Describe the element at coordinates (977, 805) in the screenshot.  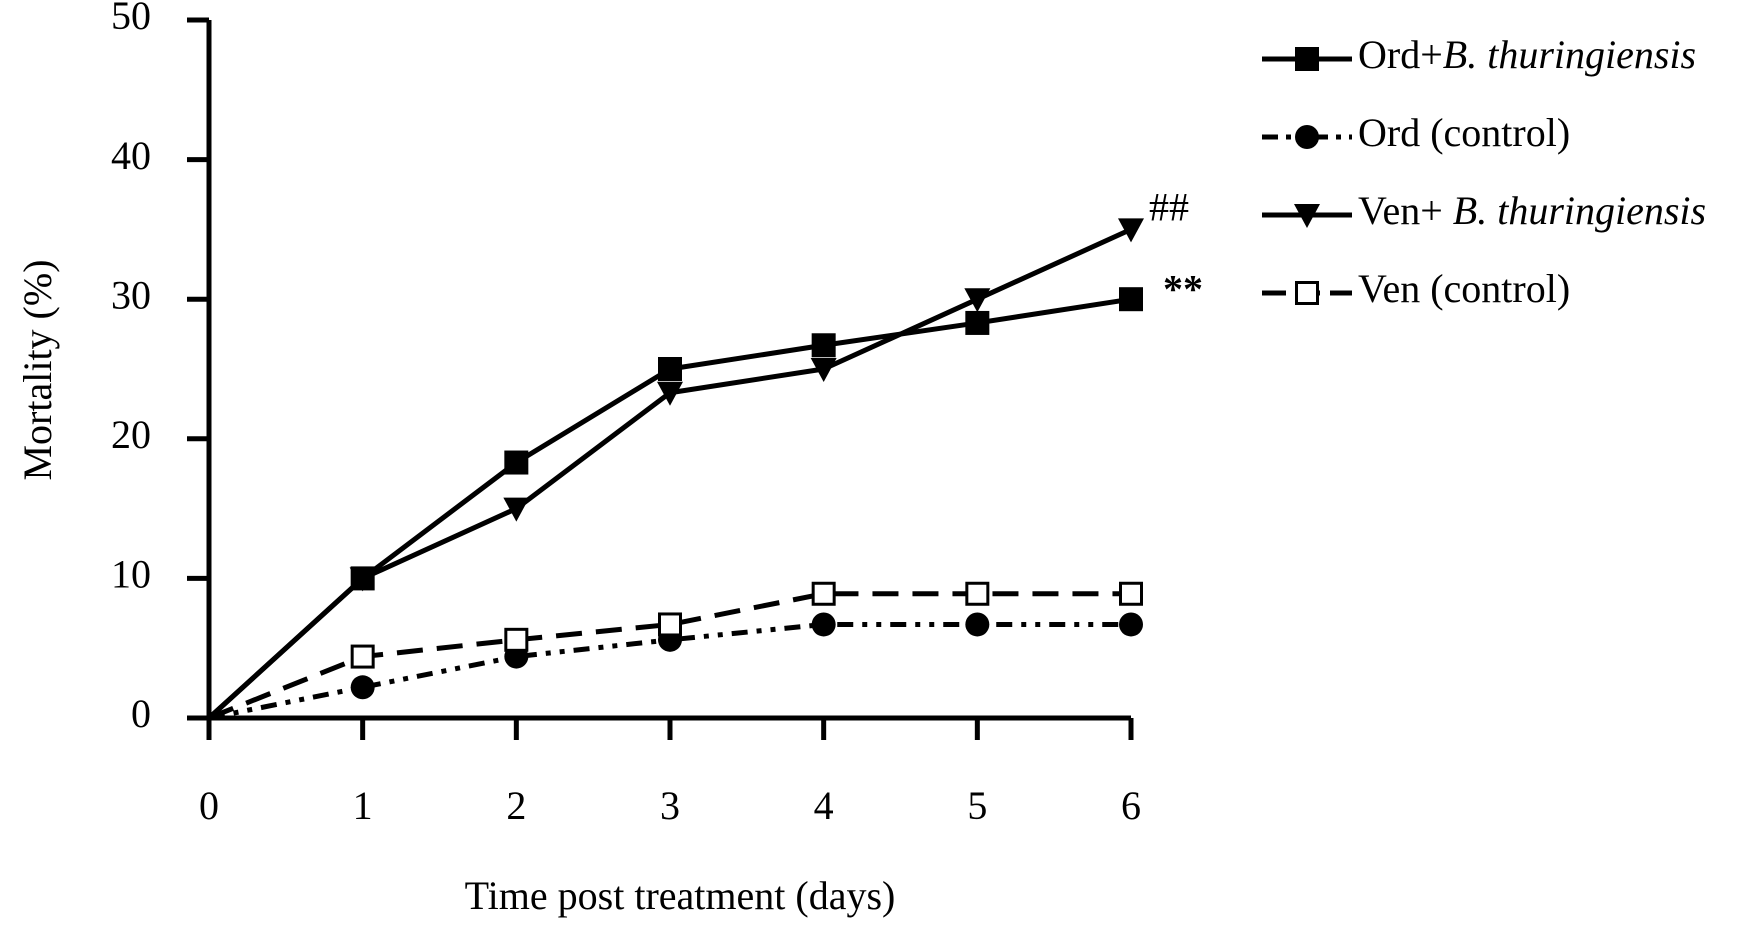
I see `x-tick-label: 5` at that location.